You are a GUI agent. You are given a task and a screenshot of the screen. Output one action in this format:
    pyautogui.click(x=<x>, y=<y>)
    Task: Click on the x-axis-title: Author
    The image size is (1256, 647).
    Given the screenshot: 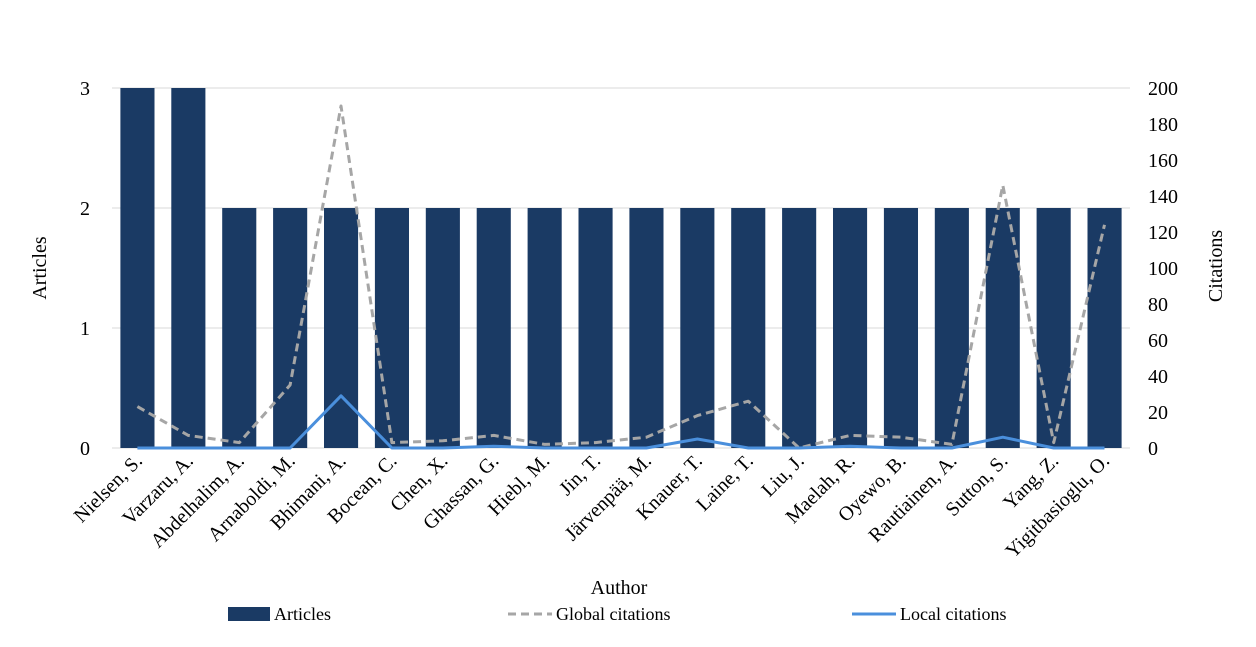 What is the action you would take?
    pyautogui.click(x=619, y=588)
    